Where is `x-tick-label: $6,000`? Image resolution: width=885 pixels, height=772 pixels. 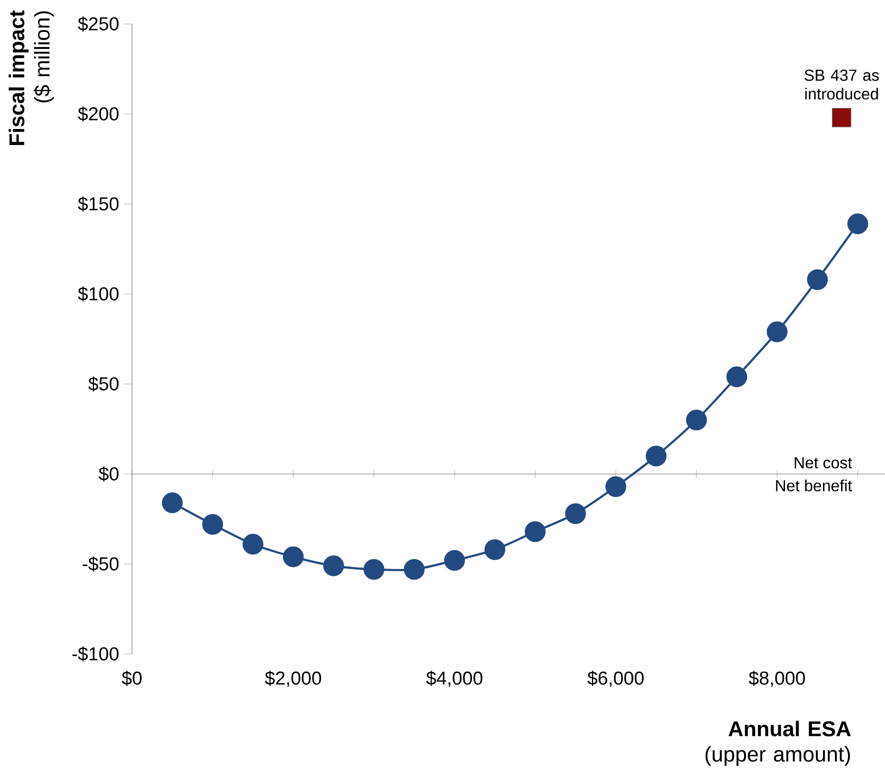 x-tick-label: $6,000 is located at coordinates (615, 678).